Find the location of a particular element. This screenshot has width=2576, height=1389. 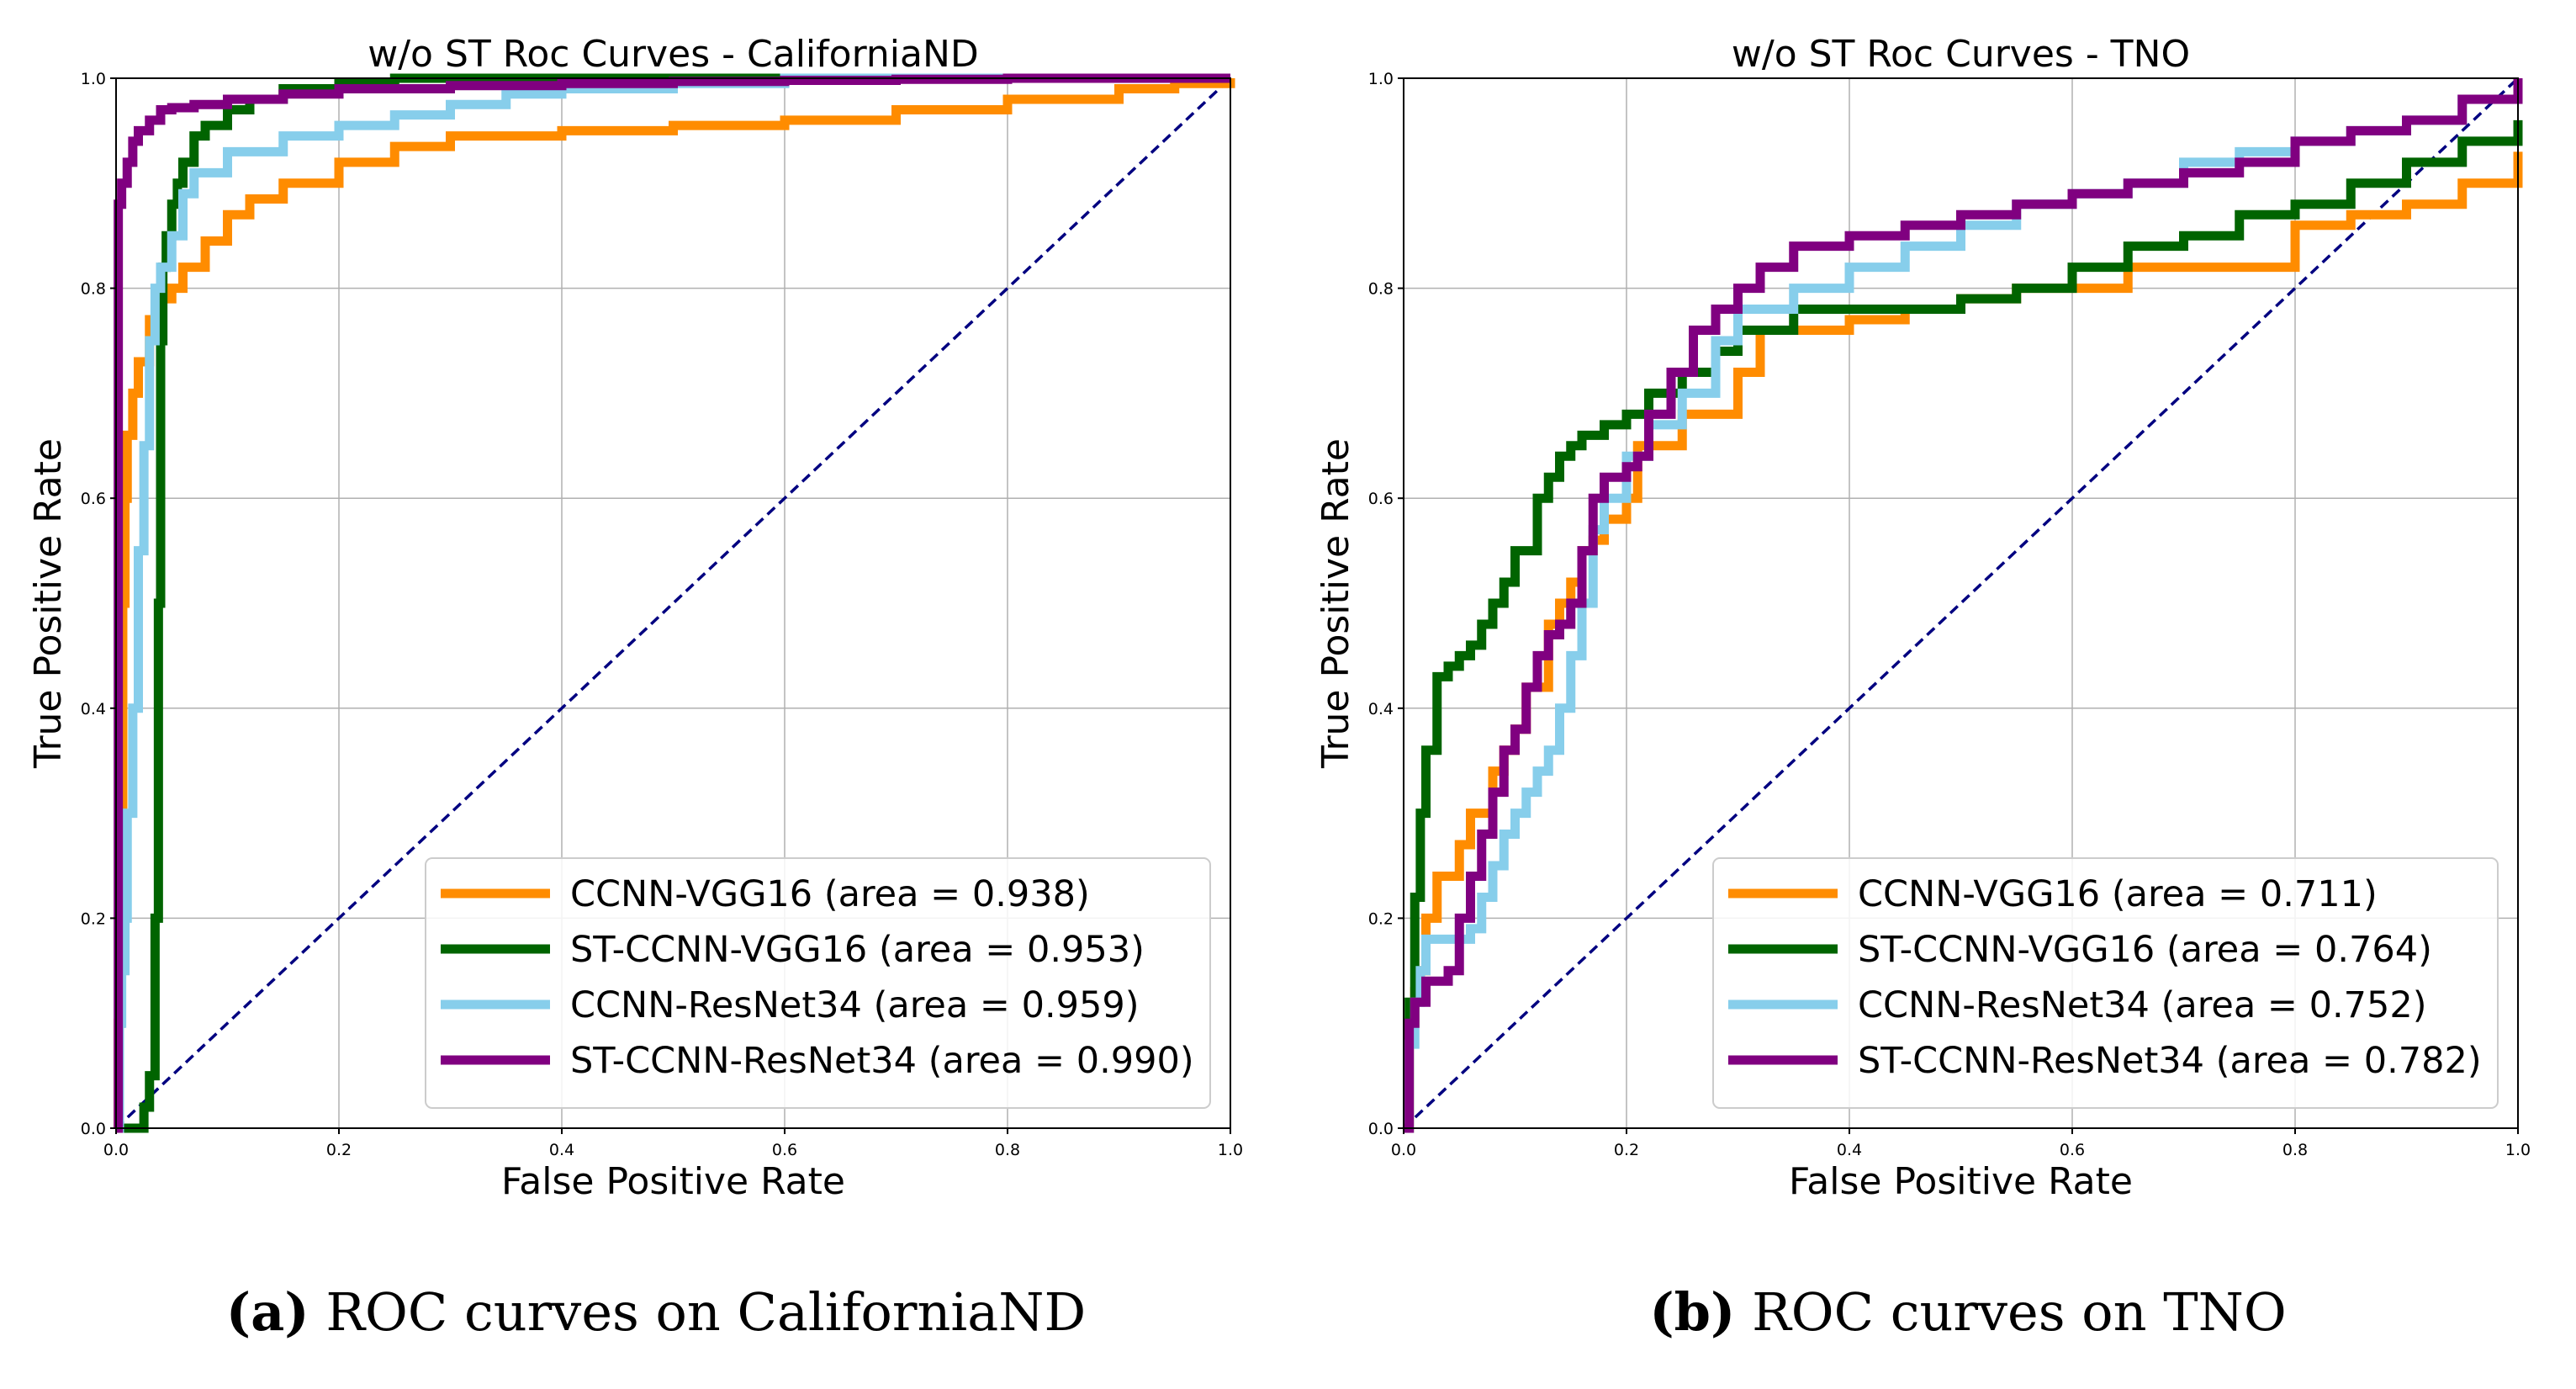

caption-a: (a) ROC curves on CaliforniaND is located at coordinates (656, 1313).